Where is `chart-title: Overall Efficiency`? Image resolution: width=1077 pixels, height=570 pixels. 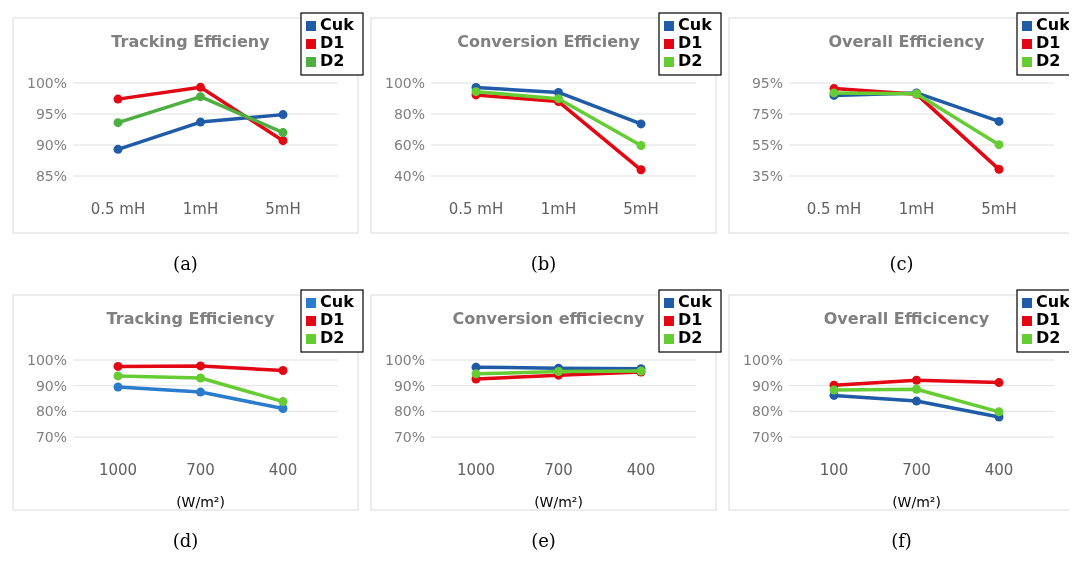
chart-title: Overall Efficiency is located at coordinates (907, 41).